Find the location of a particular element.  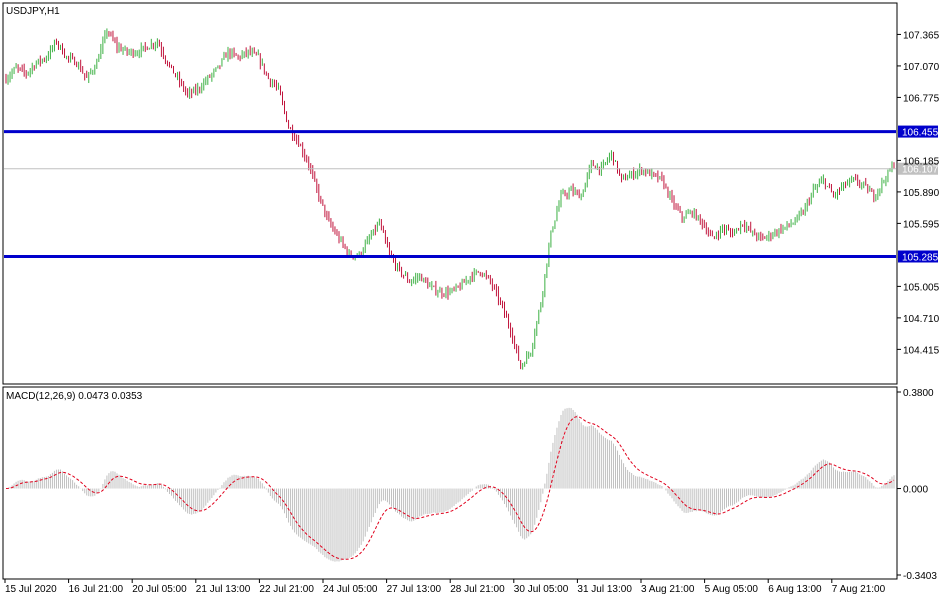

y-tick-label: 106.775 is located at coordinates (921, 98).